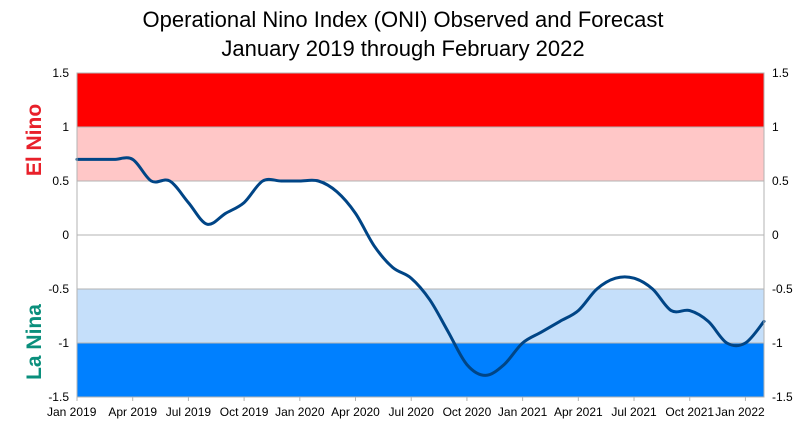 Image resolution: width=807 pixels, height=431 pixels. I want to click on y-axis-right: 1.5 1 0.5 0 -0.5 -1 -1.5, so click(782, 235).